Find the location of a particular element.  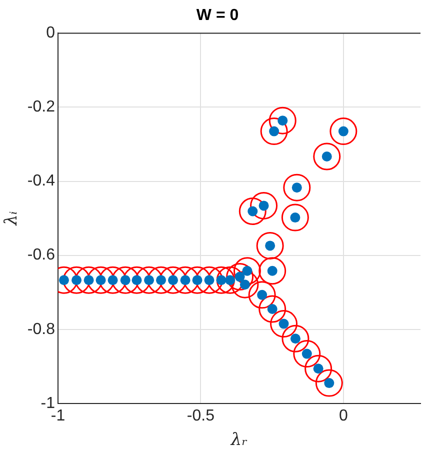

y-tick-label: -0.2 is located at coordinates (41, 107).